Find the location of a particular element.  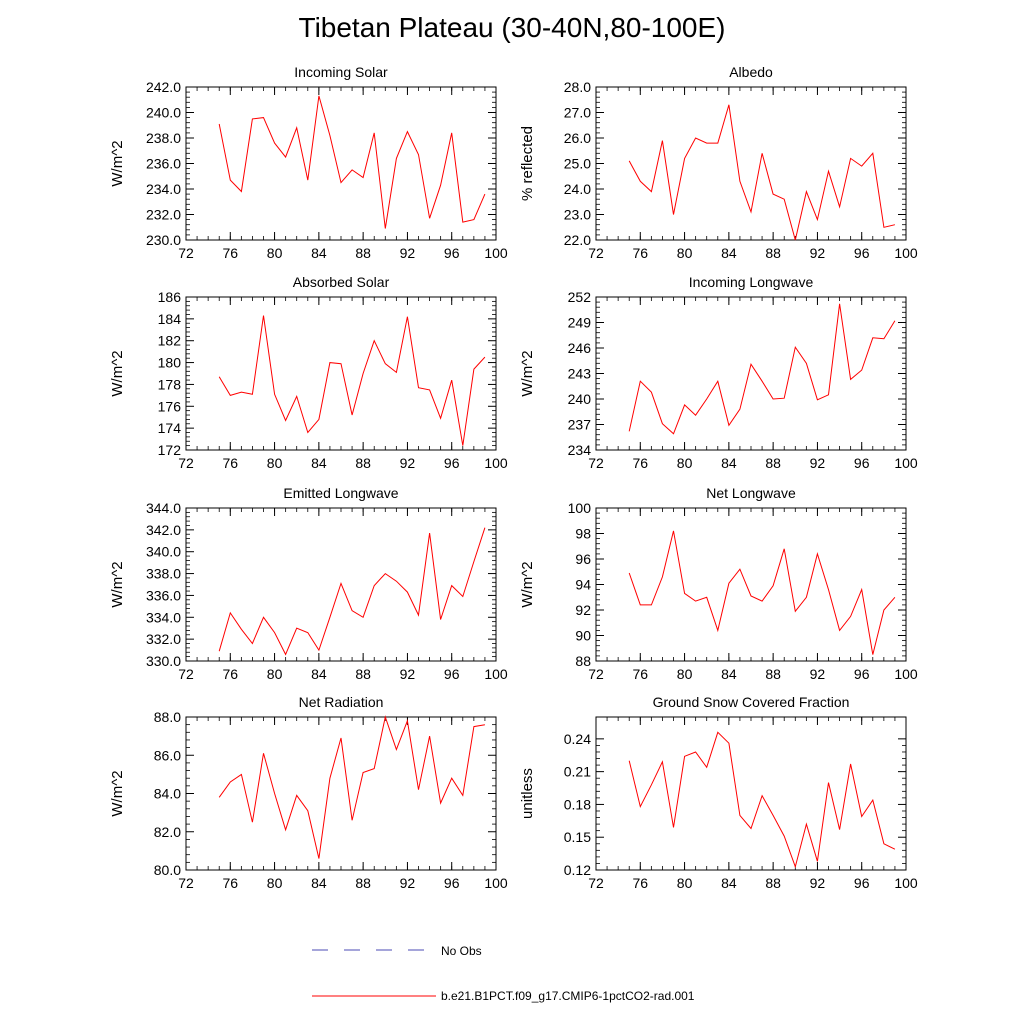

y-tick-label: 237 is located at coordinates (580, 425).